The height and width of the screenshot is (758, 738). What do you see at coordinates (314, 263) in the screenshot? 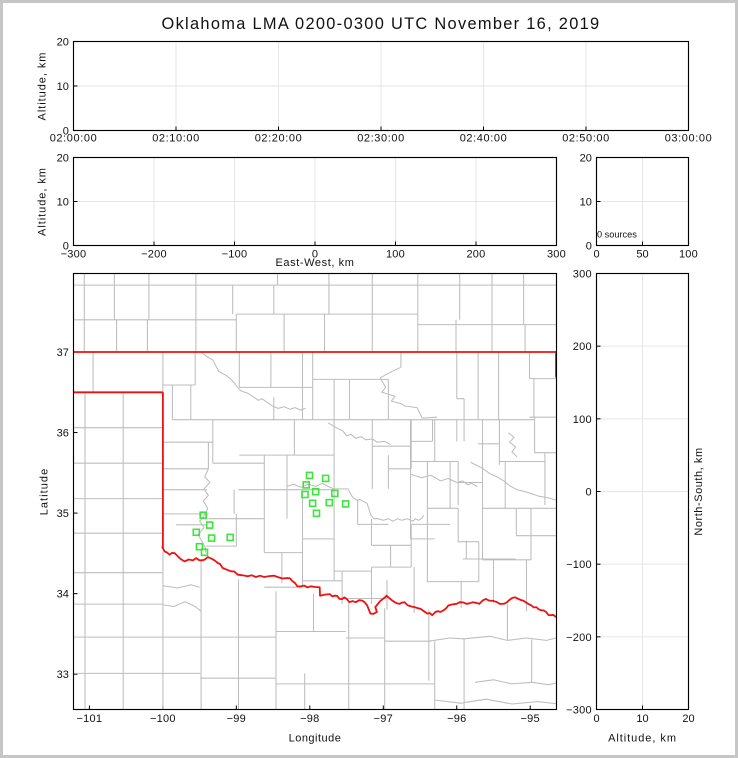
I see `svg-text: East-West, km` at bounding box center [314, 263].